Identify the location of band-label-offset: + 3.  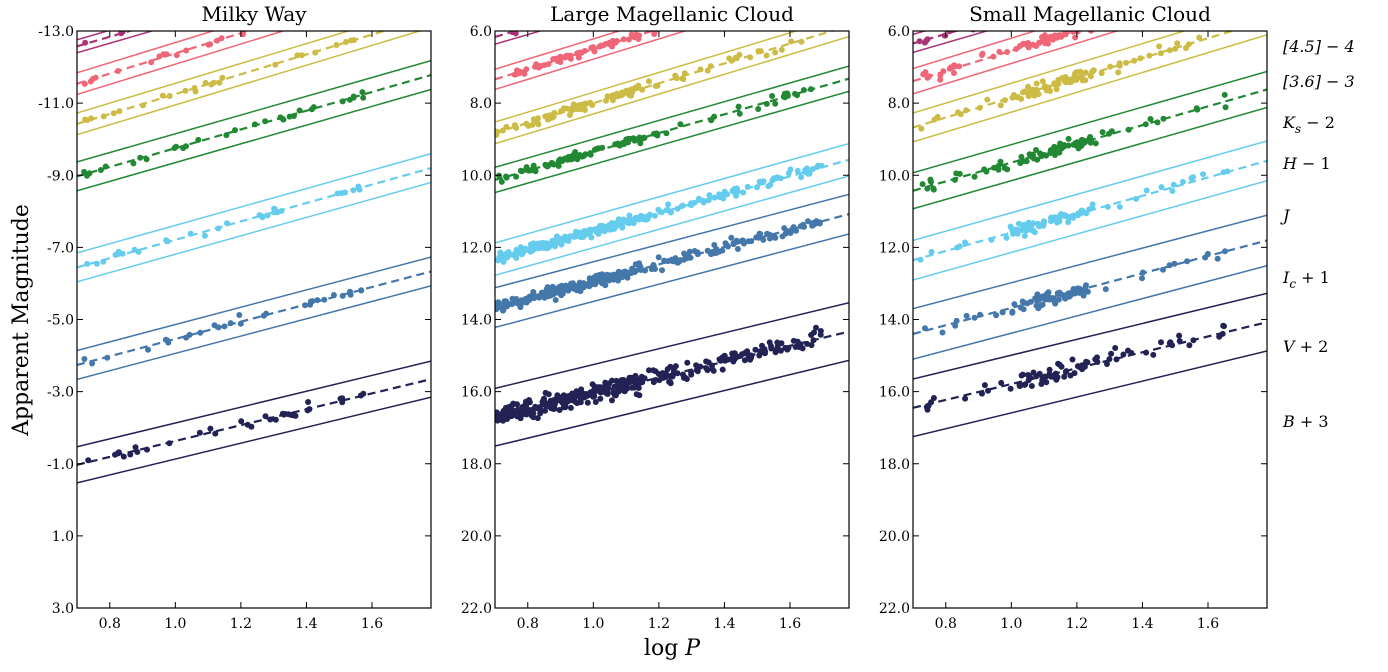
(1312, 421).